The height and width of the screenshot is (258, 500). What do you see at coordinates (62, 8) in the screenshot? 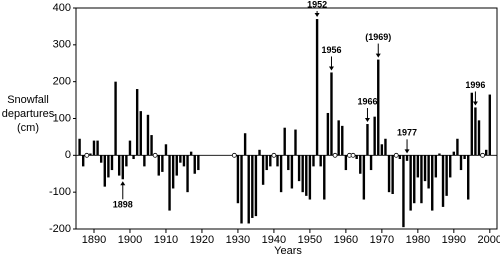
I see `y-tick-label: 400` at bounding box center [62, 8].